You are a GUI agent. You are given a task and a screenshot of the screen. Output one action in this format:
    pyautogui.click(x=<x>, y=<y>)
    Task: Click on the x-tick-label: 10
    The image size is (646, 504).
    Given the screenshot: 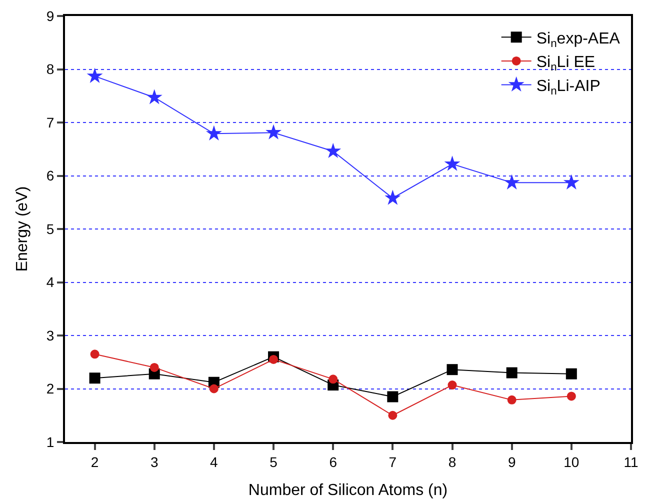 What is the action you would take?
    pyautogui.click(x=572, y=462)
    